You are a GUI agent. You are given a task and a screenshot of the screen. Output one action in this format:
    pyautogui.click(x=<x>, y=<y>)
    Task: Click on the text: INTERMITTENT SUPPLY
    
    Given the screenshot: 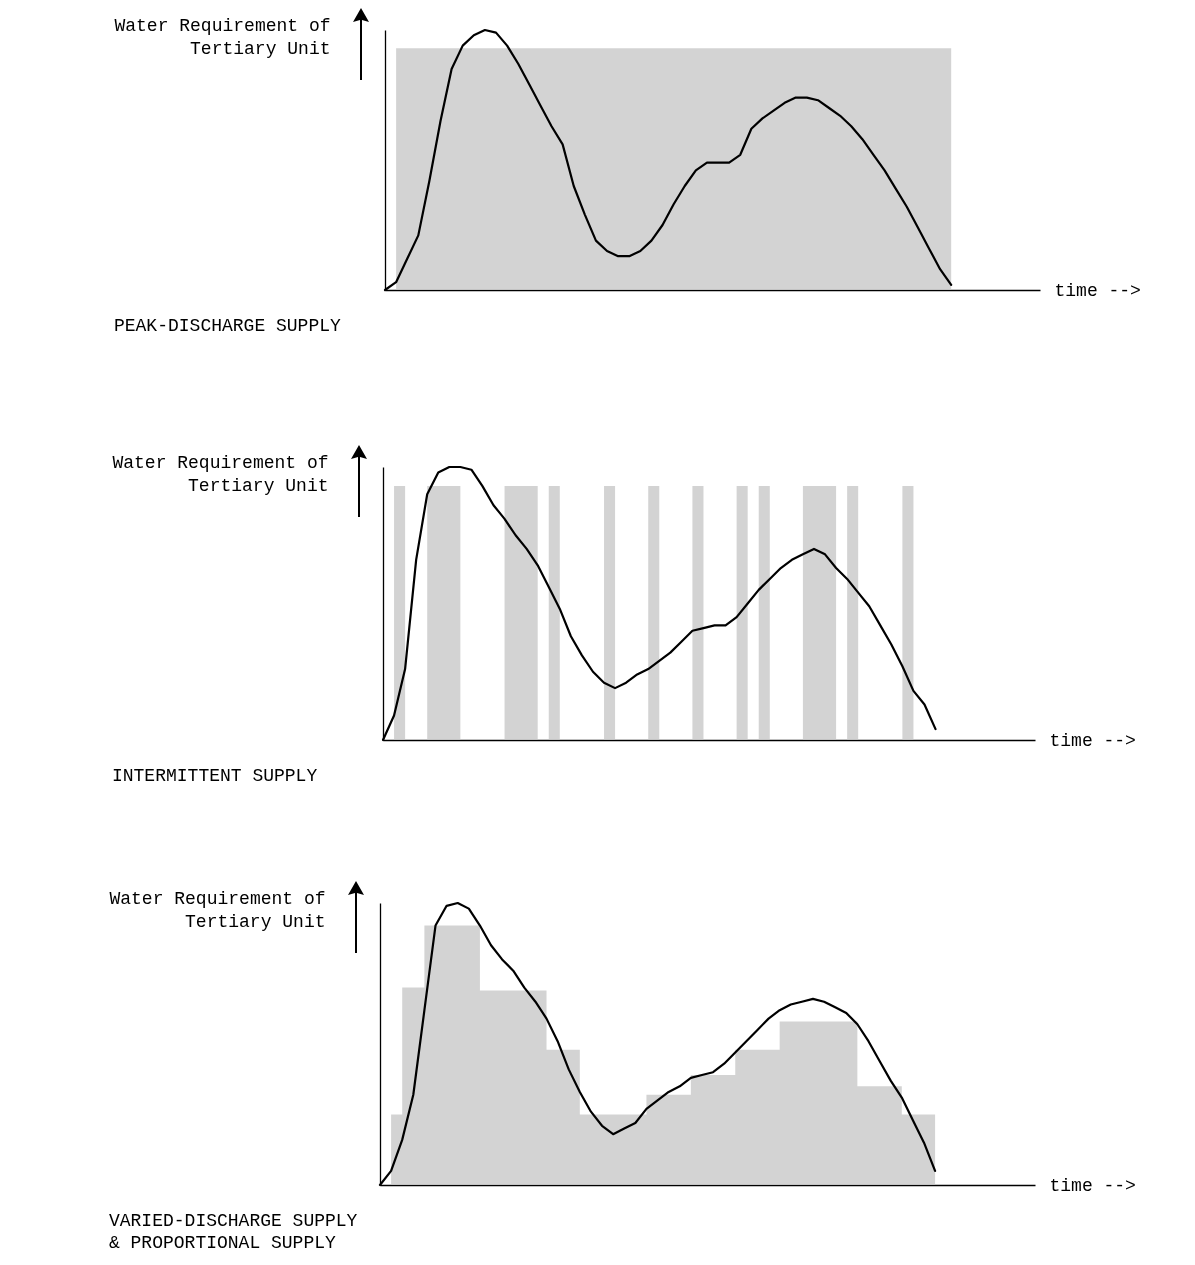 What is the action you would take?
    pyautogui.click(x=214, y=776)
    